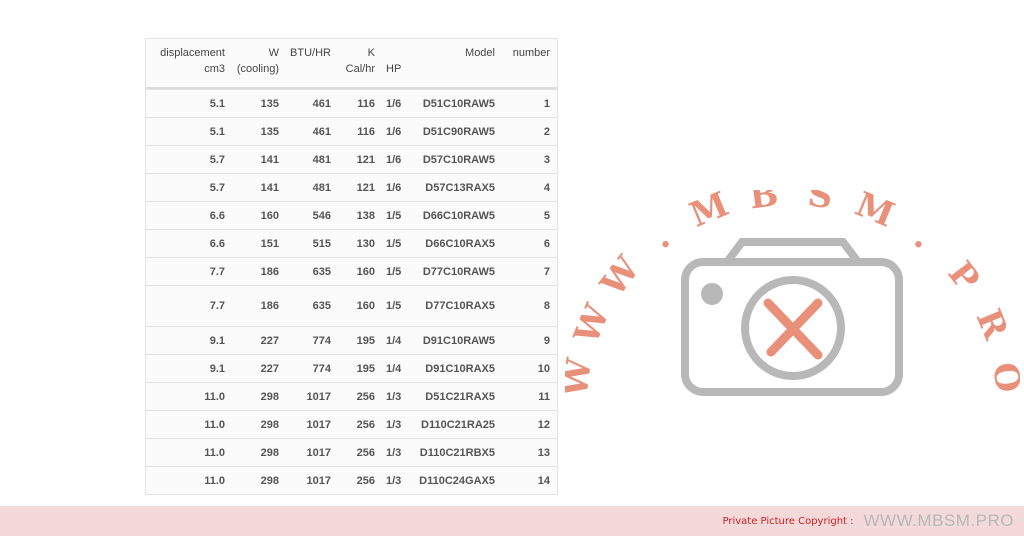  What do you see at coordinates (371, 53) in the screenshot?
I see `header-text: K` at bounding box center [371, 53].